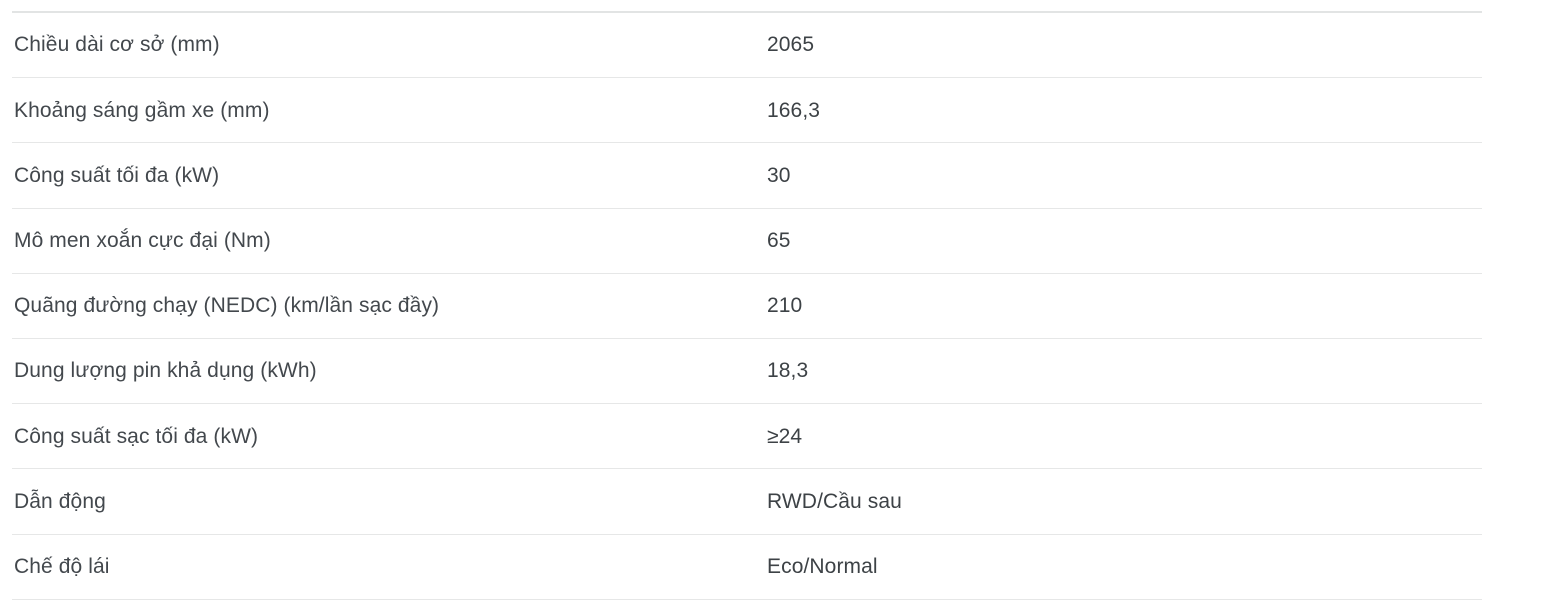  What do you see at coordinates (791, 45) in the screenshot?
I see `spec-value: 2065` at bounding box center [791, 45].